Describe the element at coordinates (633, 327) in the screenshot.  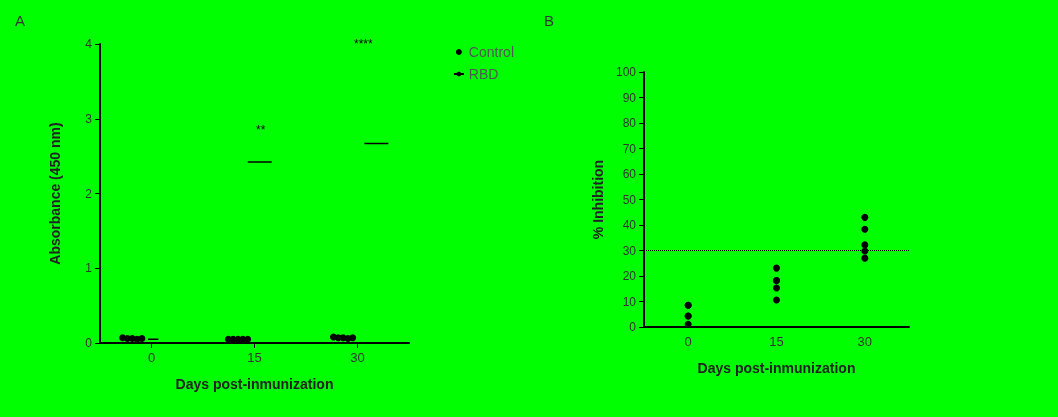
I see `y-tick-label: 0` at that location.